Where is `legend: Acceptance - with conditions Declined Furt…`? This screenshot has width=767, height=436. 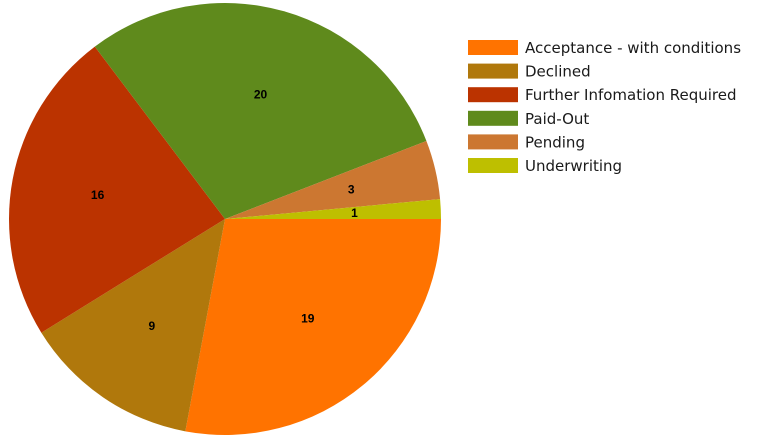 legend: Acceptance - with conditions Declined Furt… is located at coordinates (604, 107).